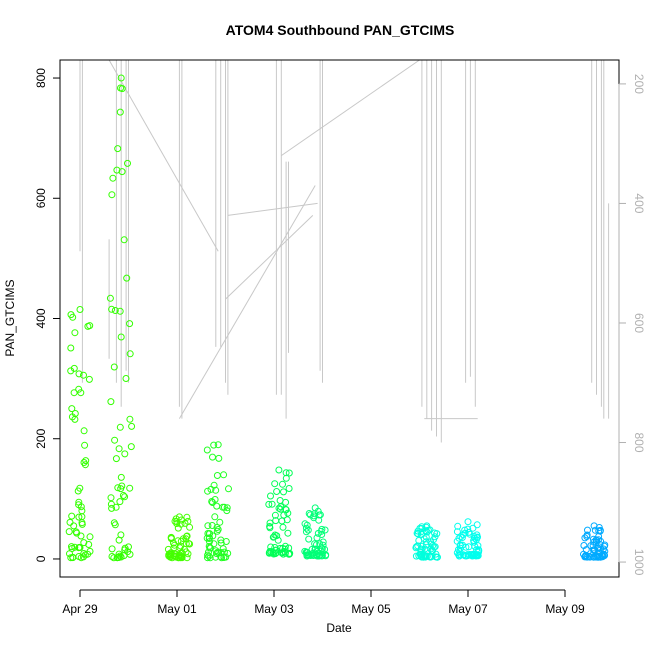 This screenshot has width=650, height=650. I want to click on x-tick-label: May 09, so click(565, 609).